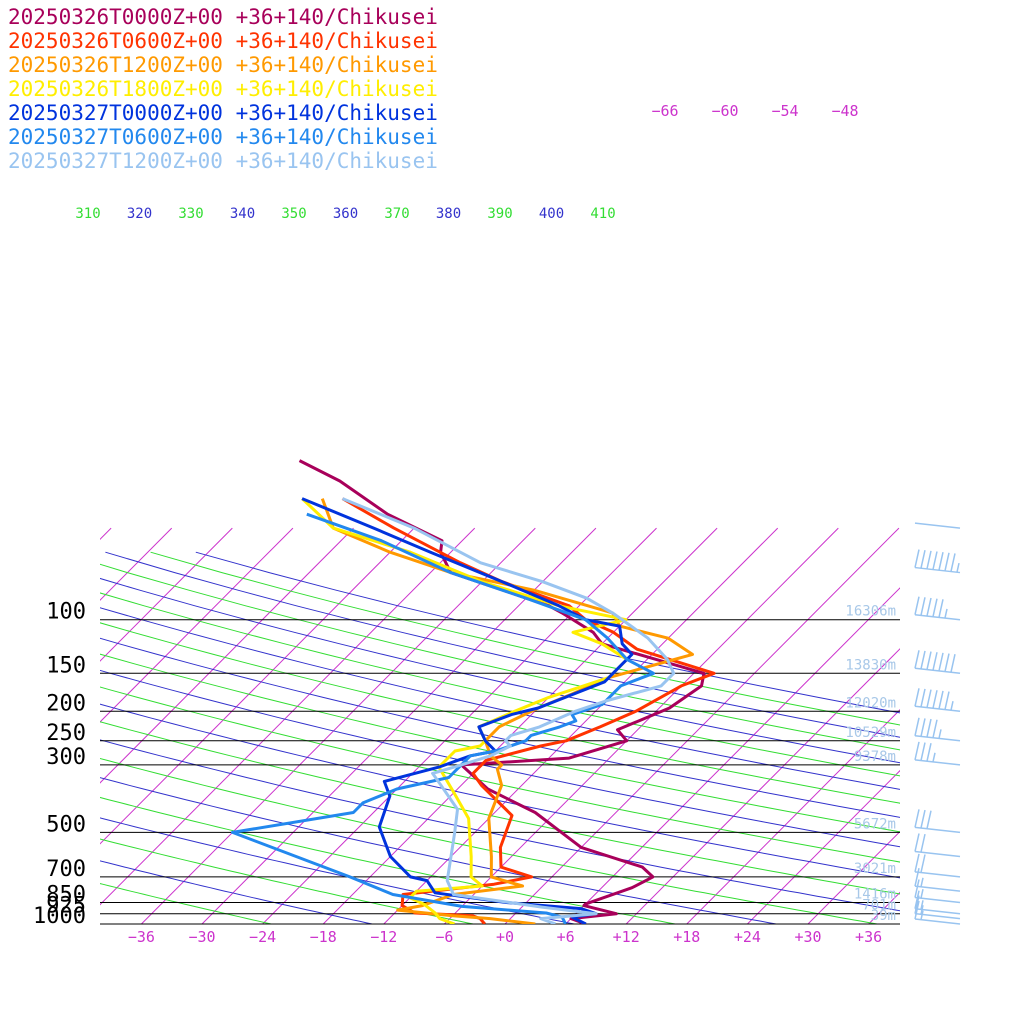 The width and height of the screenshot is (1024, 1024). Describe the element at coordinates (448, 214) in the screenshot. I see `theta-label: 380` at that location.